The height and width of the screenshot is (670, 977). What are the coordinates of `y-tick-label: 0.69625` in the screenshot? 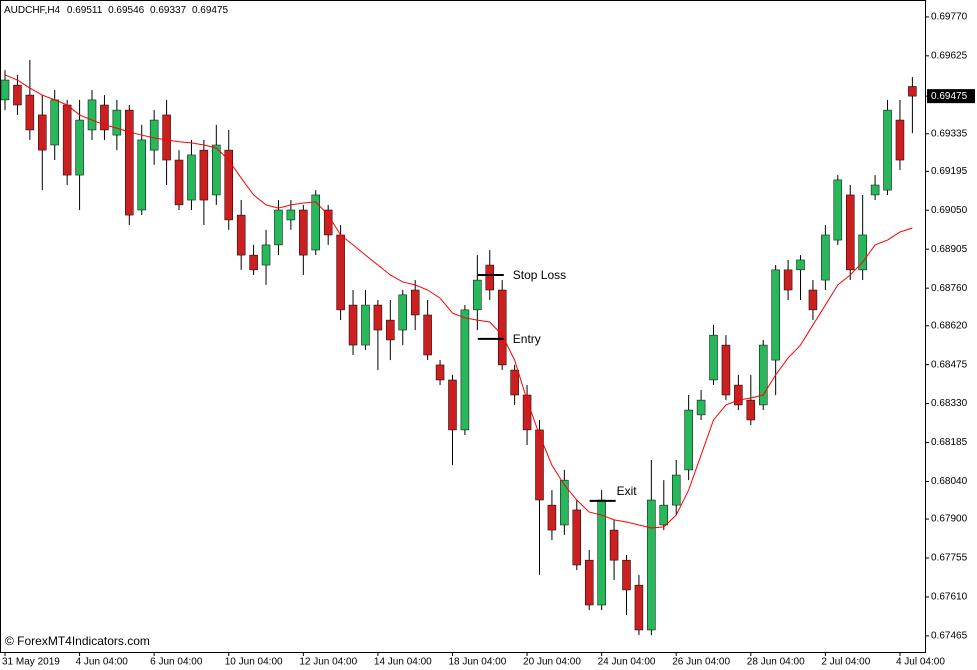 It's located at (949, 55).